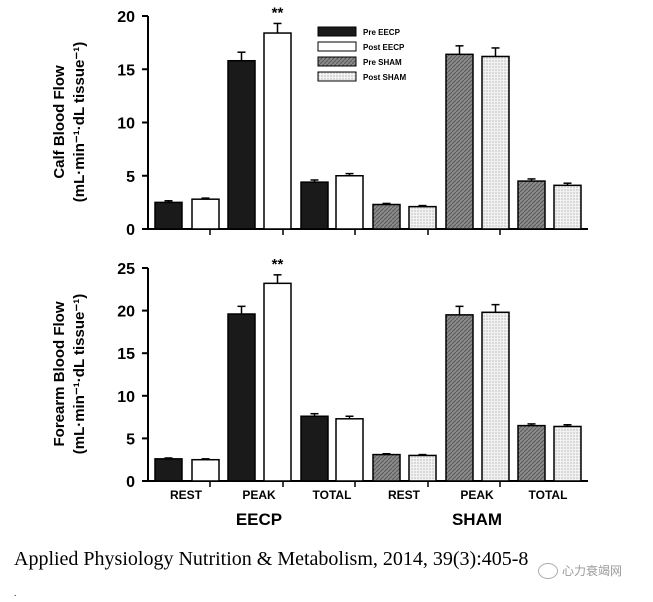 Image resolution: width=653 pixels, height=602 pixels. Describe the element at coordinates (384, 47) in the screenshot. I see `legend-label-post-eecp: Post EECP` at that location.